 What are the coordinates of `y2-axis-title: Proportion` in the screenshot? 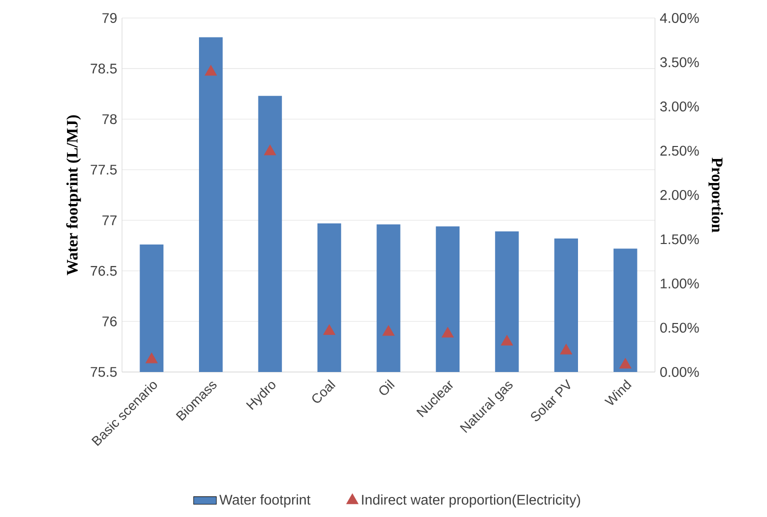 It's located at (716, 195).